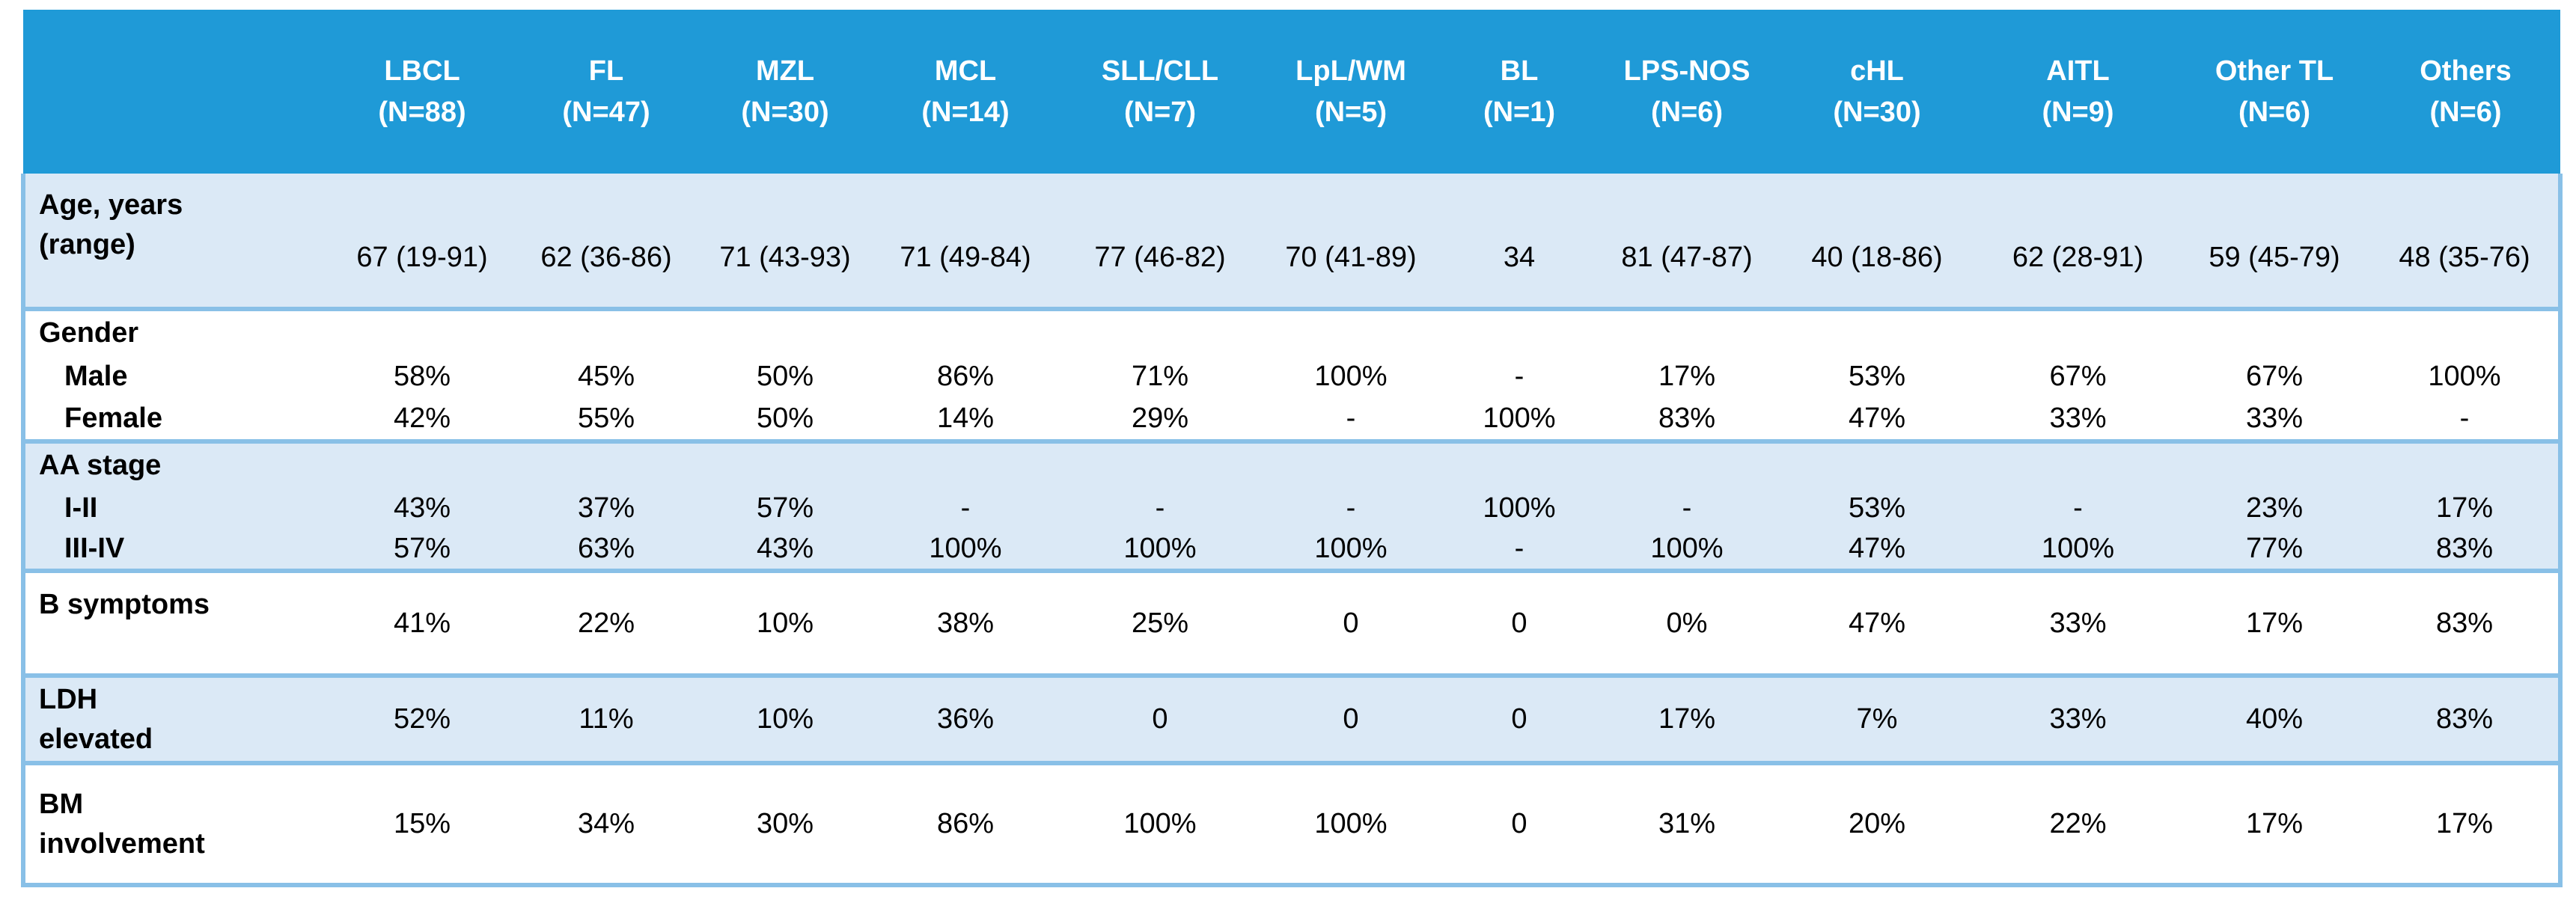 This screenshot has height=906, width=2576. What do you see at coordinates (1160, 376) in the screenshot?
I see `value-cell: 71%` at bounding box center [1160, 376].